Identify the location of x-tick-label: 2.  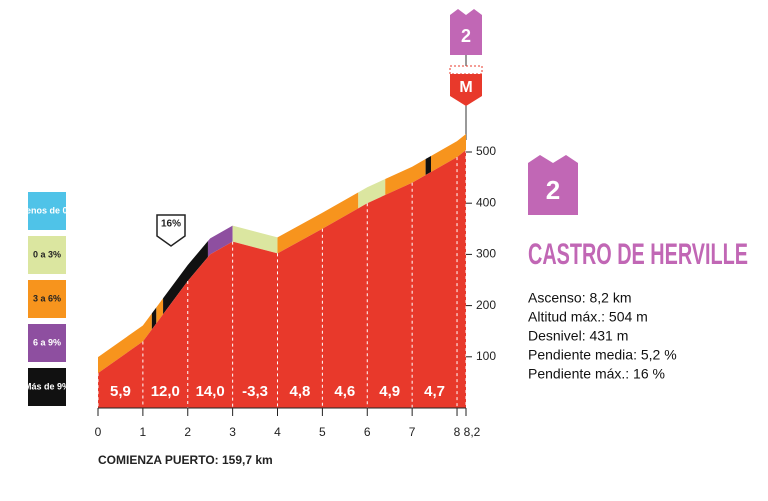
(187, 432).